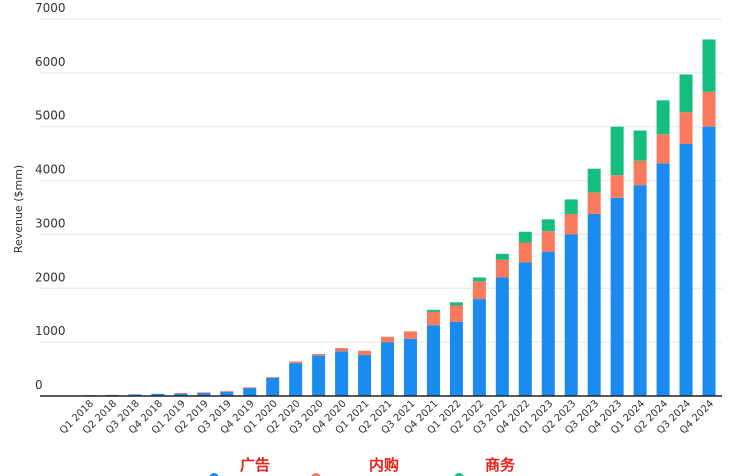  What do you see at coordinates (50, 223) in the screenshot?
I see `y-tick-label: 3000` at bounding box center [50, 223].